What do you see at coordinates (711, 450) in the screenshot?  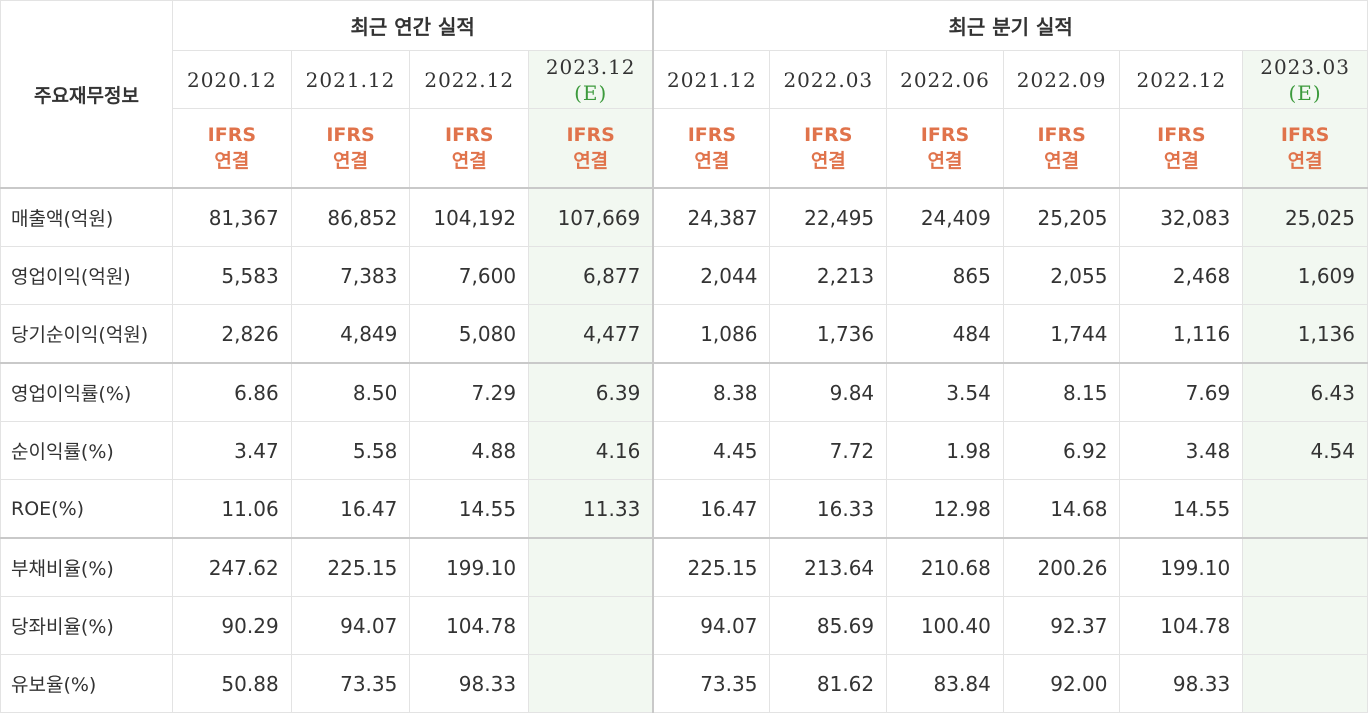 I see `table-cell: 4.45` at bounding box center [711, 450].